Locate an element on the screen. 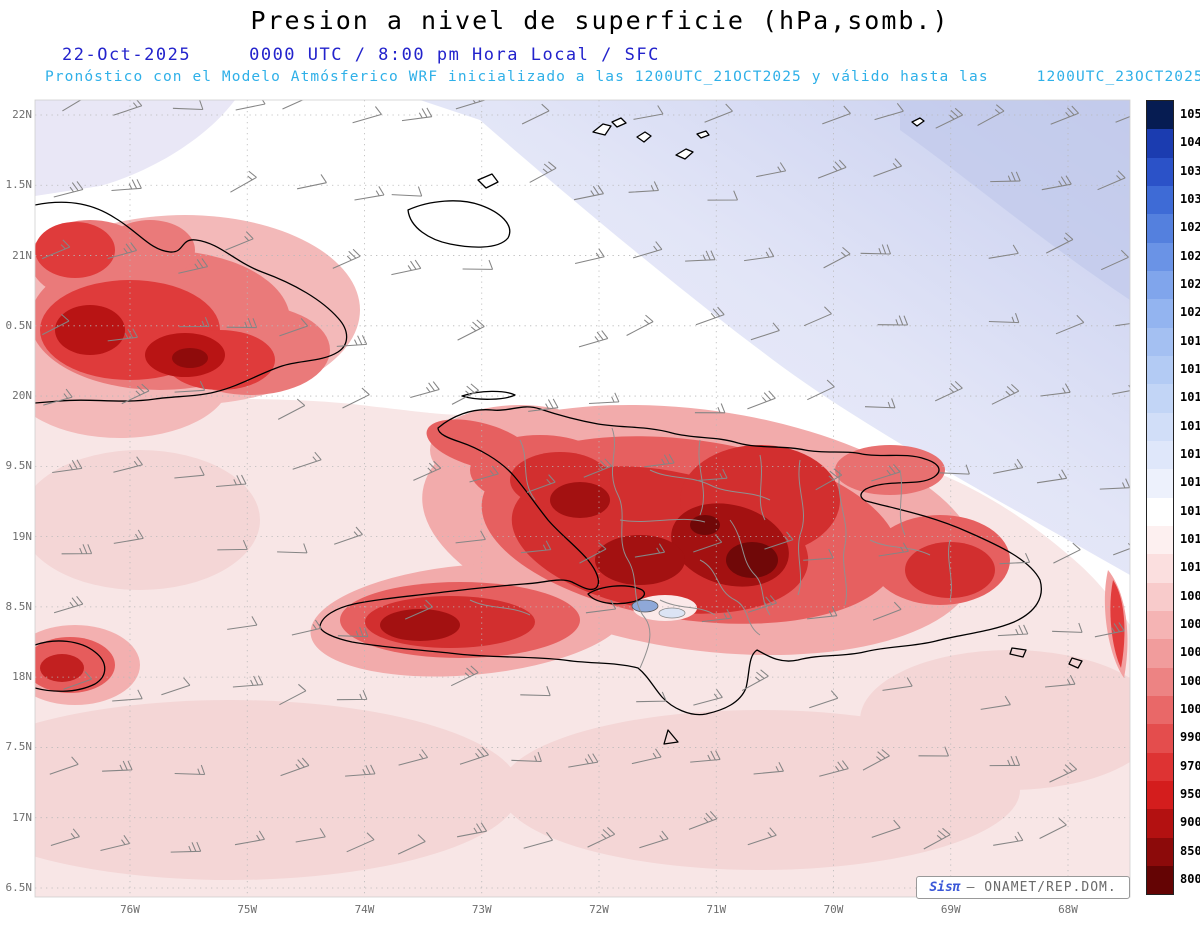  lat-tick-label: 7.5N is located at coordinates (19, 747).